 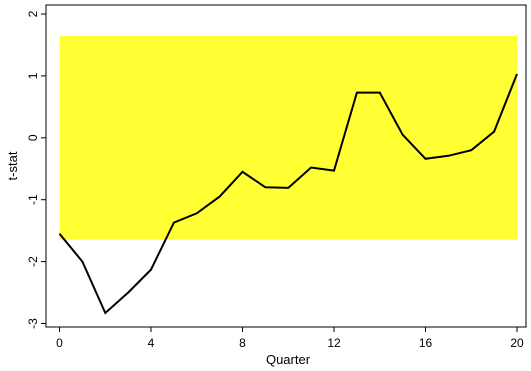 I want to click on x-tick-label: 8, so click(x=242, y=343).